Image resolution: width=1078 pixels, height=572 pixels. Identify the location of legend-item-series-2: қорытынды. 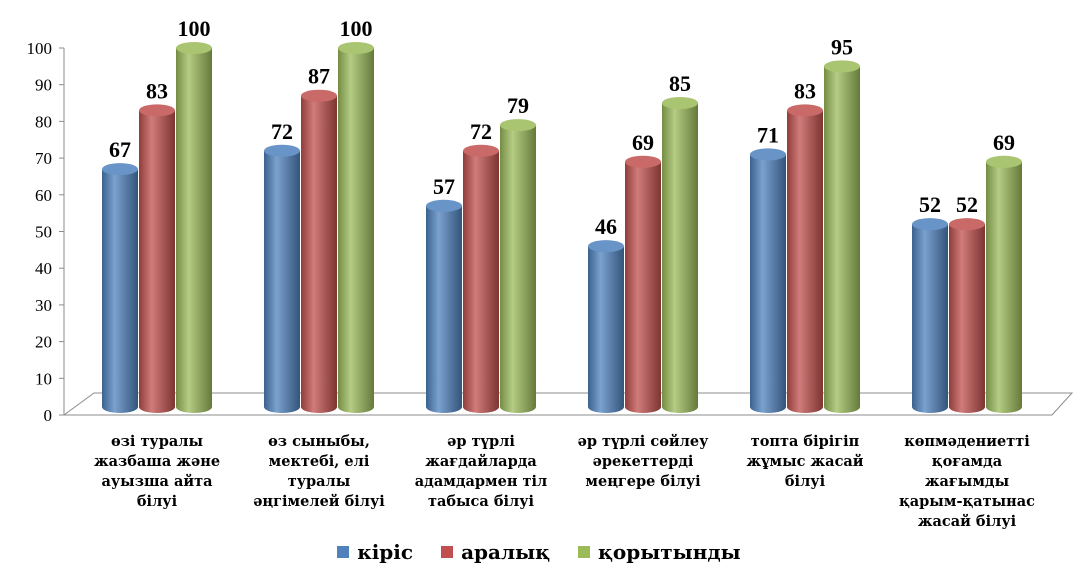
(659, 552).